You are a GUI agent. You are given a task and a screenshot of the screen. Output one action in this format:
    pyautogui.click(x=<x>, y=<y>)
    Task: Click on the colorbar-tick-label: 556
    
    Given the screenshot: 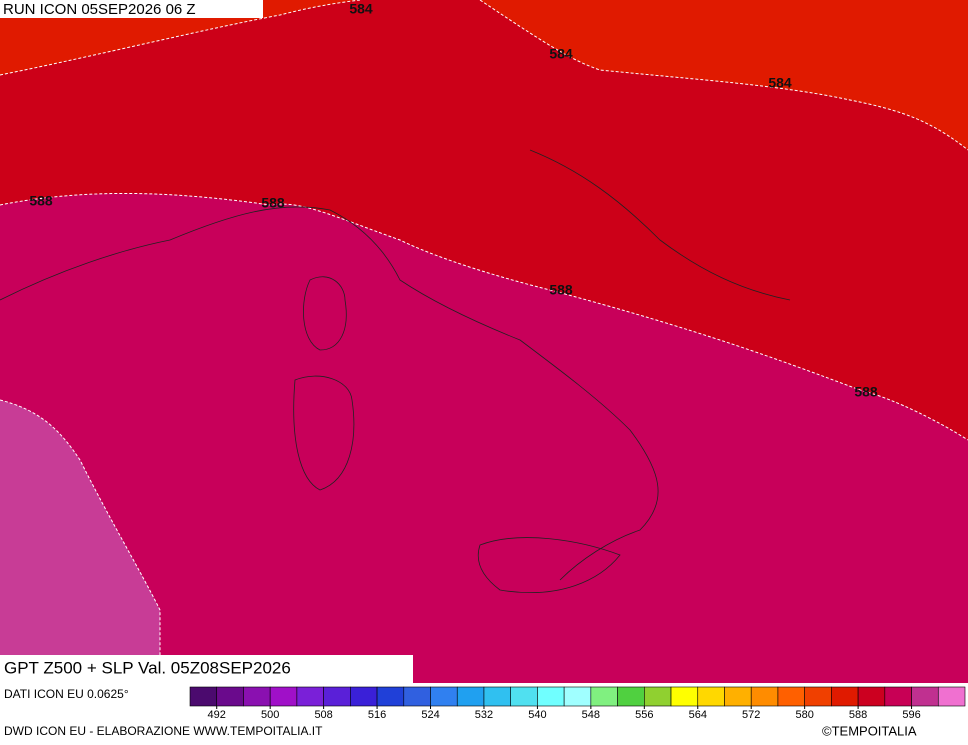 What is the action you would take?
    pyautogui.click(x=644, y=715)
    